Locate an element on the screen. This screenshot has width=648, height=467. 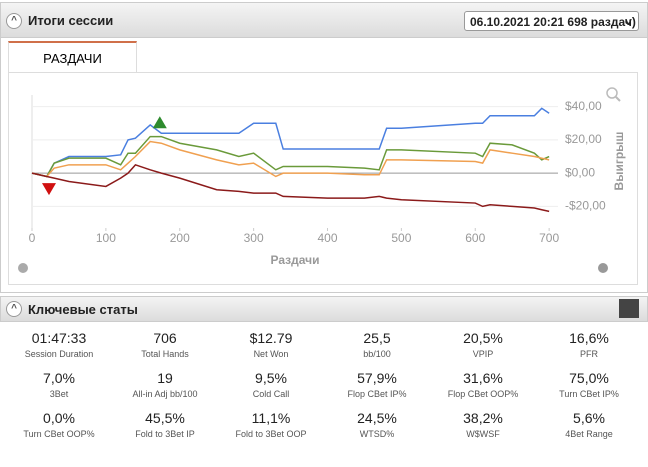
x-tick-label: 200 is located at coordinates (180, 238).